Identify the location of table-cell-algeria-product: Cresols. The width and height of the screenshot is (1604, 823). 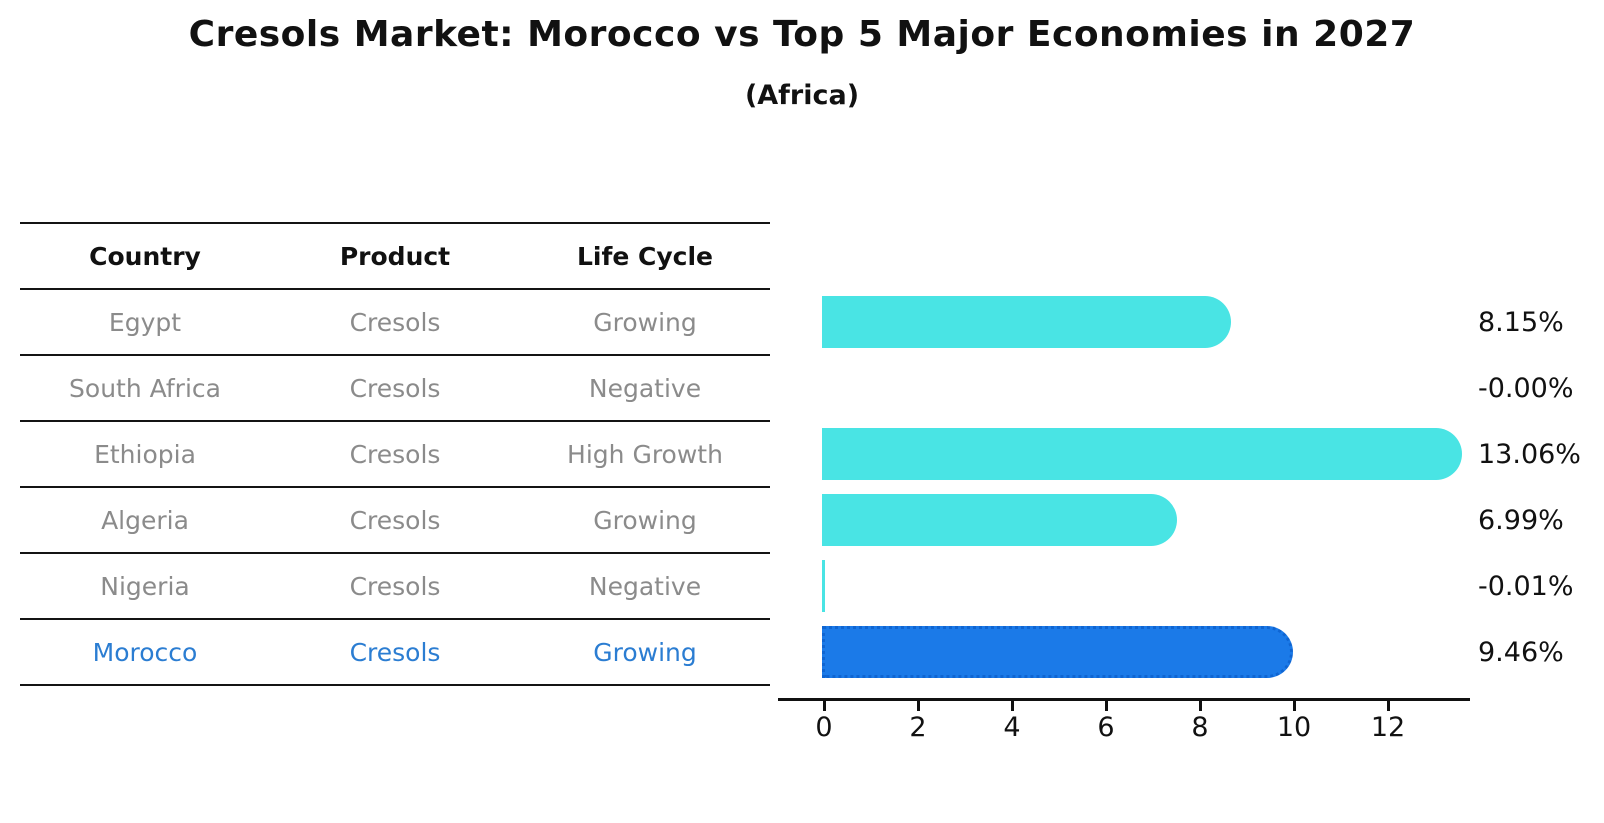
(395, 520).